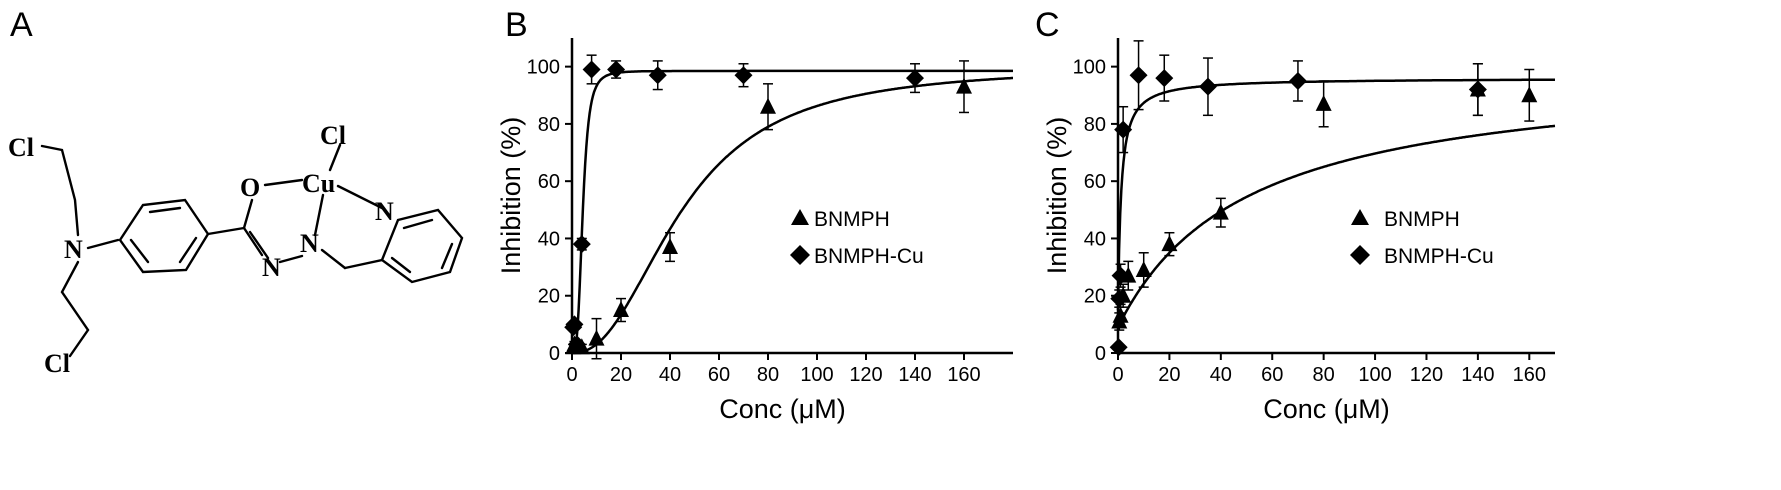 The height and width of the screenshot is (490, 1781). I want to click on atom-o: O, so click(250, 187).